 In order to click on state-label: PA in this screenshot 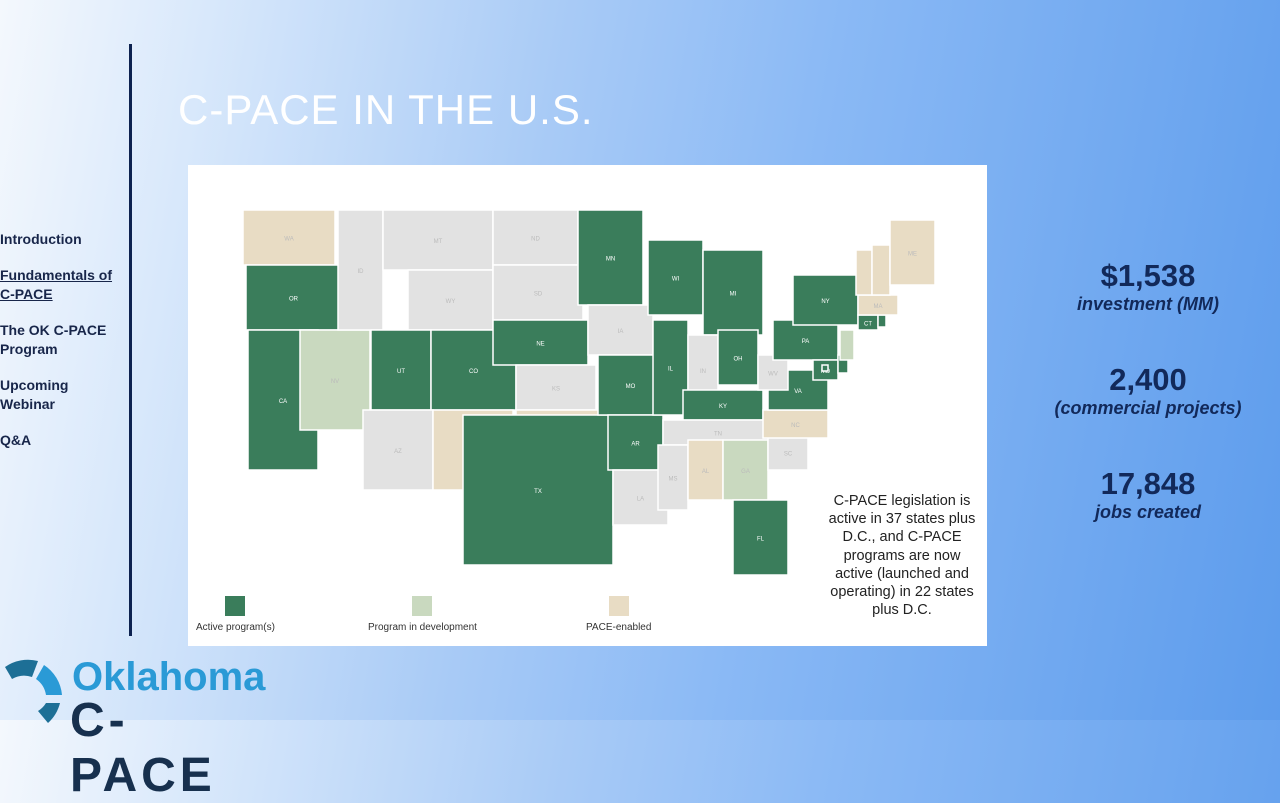, I will do `click(806, 342)`.